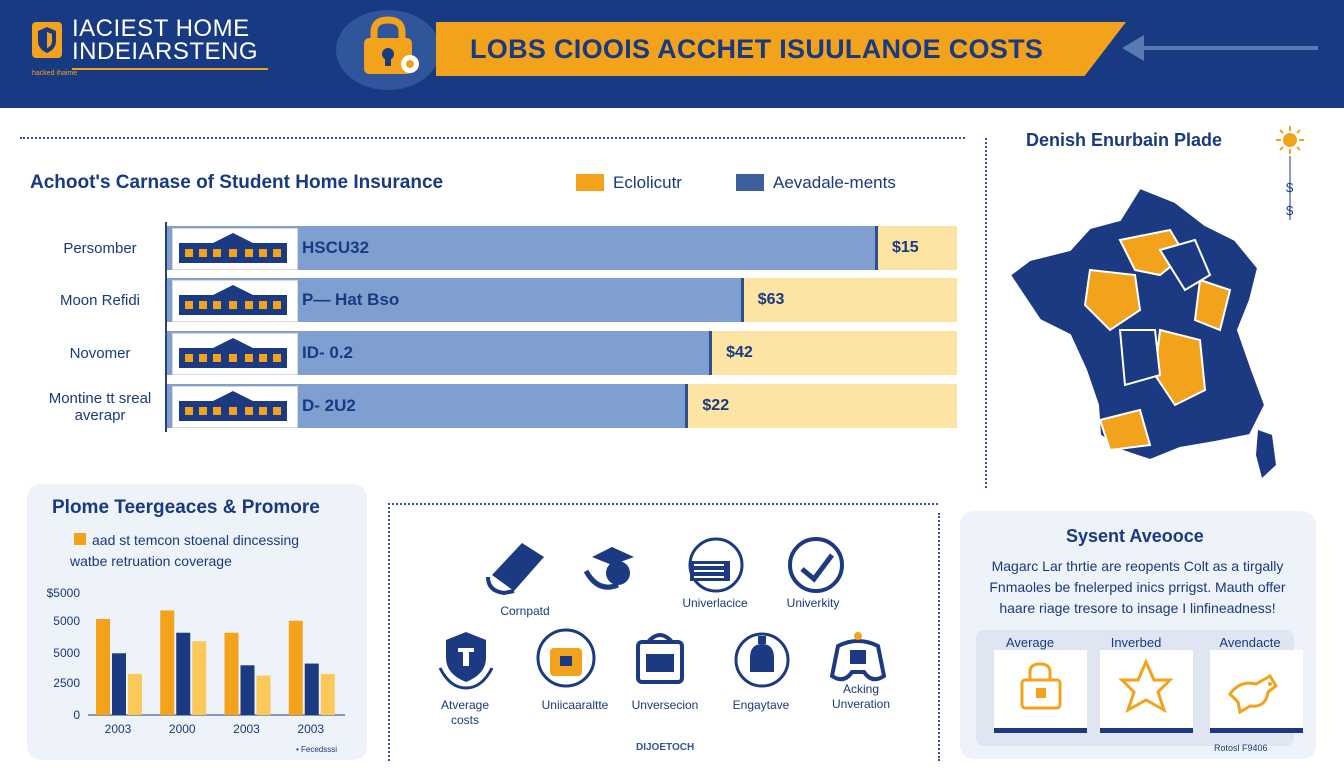 Image resolution: width=1344 pixels, height=768 pixels. What do you see at coordinates (761, 705) in the screenshot?
I see `icon-label: Engaytave` at bounding box center [761, 705].